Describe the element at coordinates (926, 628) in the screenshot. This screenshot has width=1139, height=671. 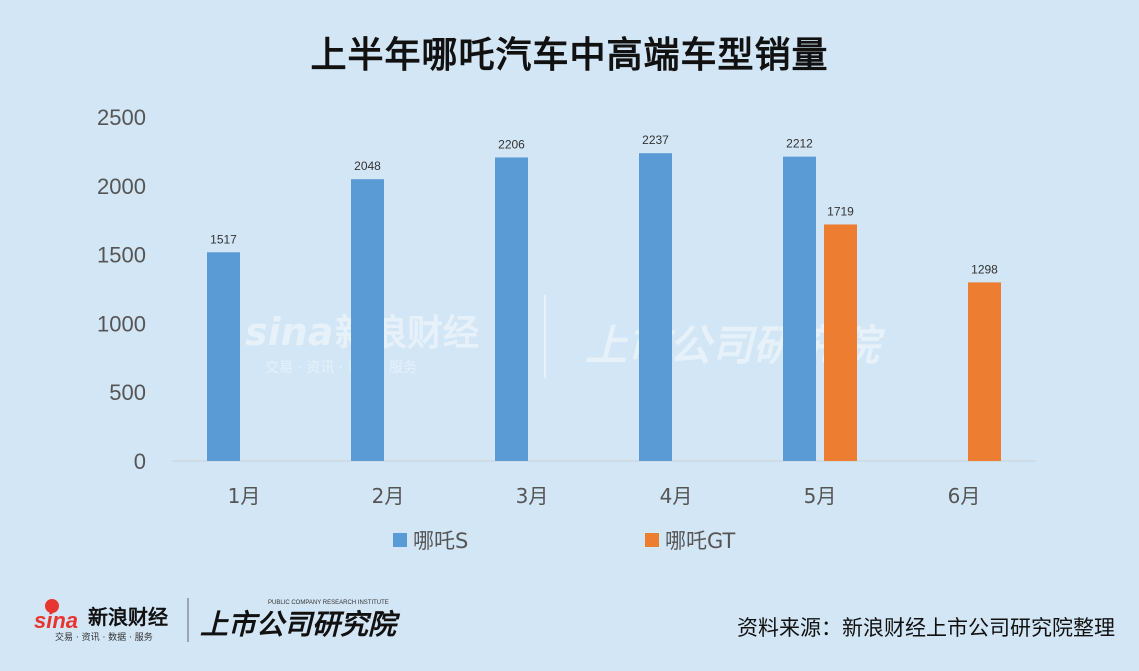
I see `source-note: 资料来源：新浪财经上市公司研究院整理` at that location.